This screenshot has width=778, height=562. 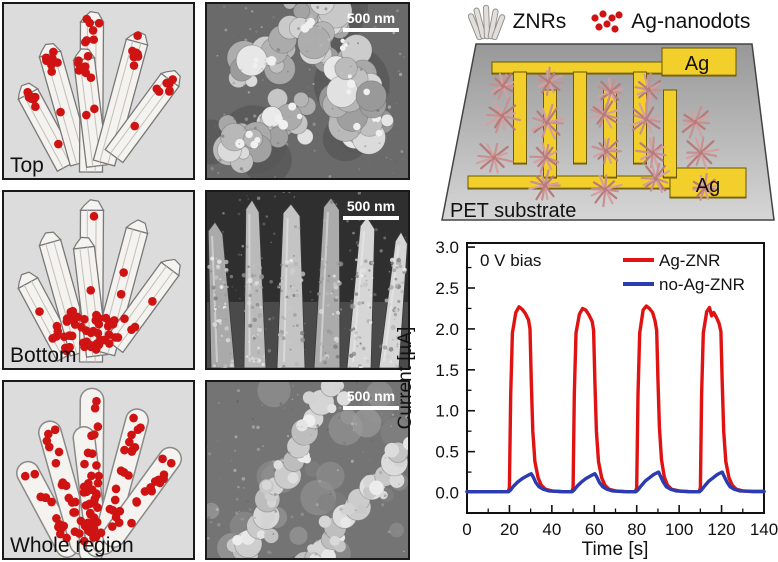 What do you see at coordinates (691, 21) in the screenshot?
I see `legend-label-ag-nanodots: Ag-nanodots` at bounding box center [691, 21].